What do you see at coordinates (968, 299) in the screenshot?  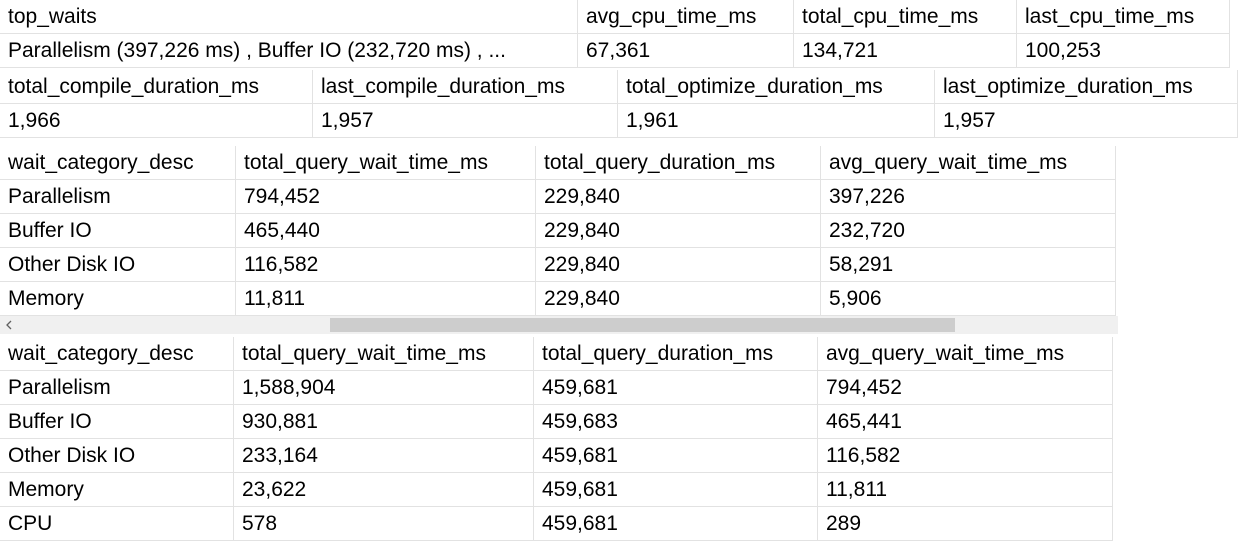 I see `grid-cell: 5,906` at bounding box center [968, 299].